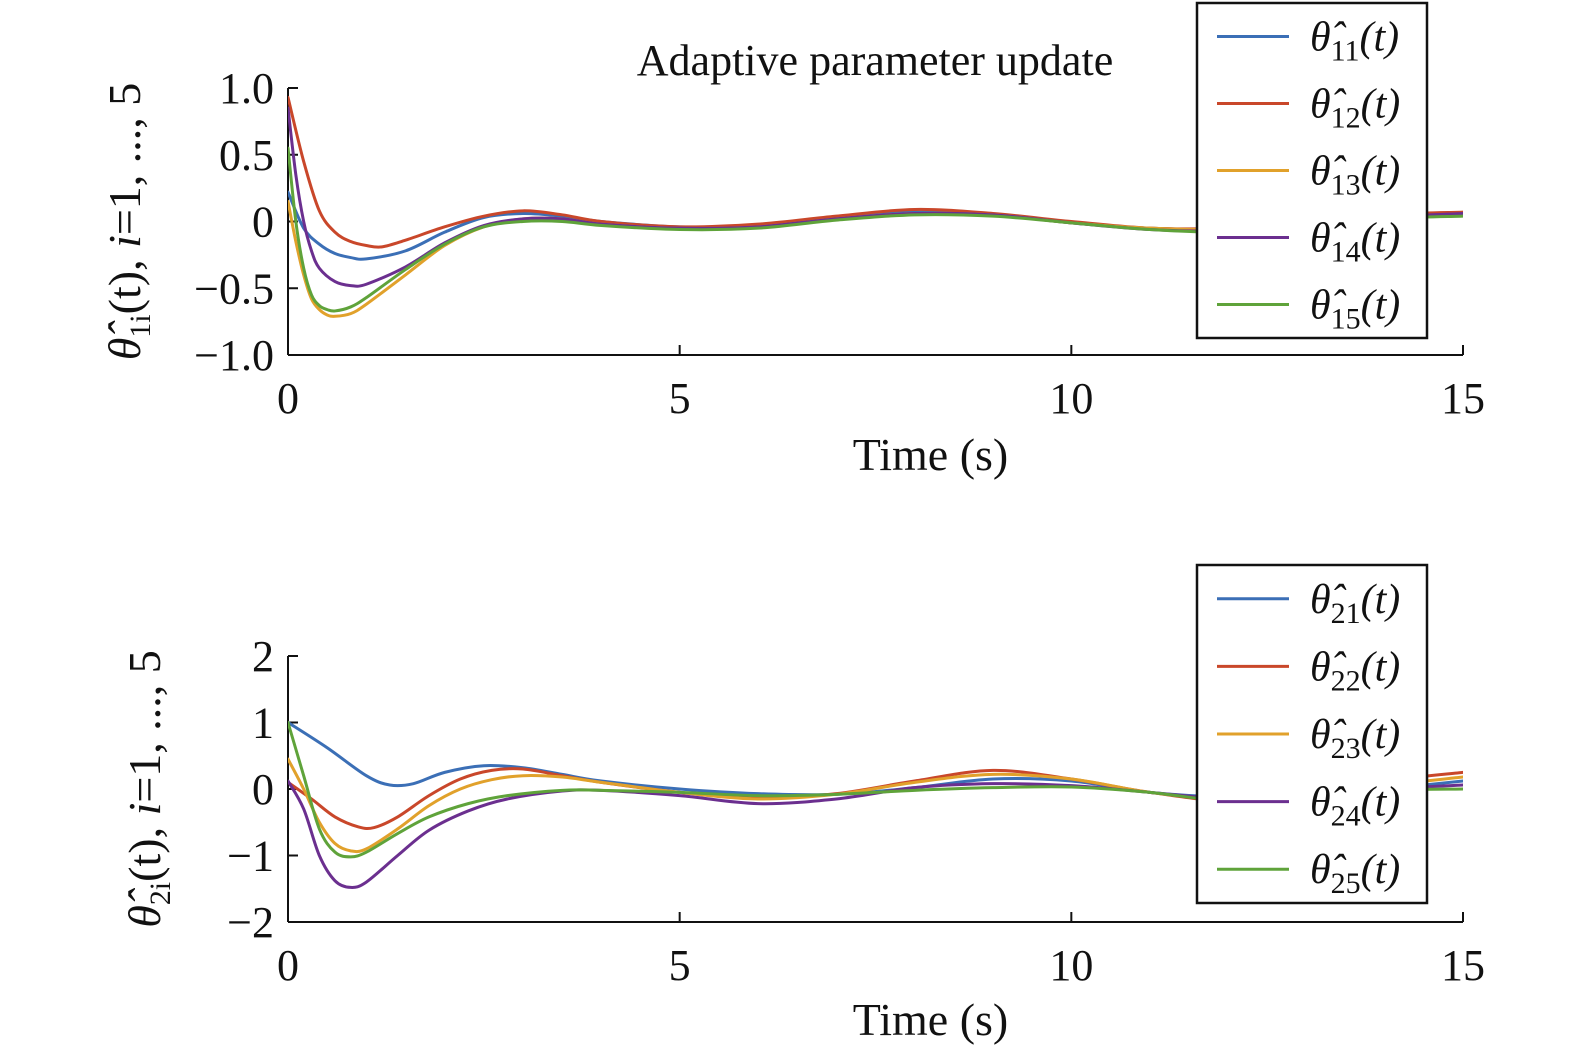 The width and height of the screenshot is (1575, 1062). Describe the element at coordinates (234, 355) in the screenshot. I see `y-tick-label: −1.0` at that location.